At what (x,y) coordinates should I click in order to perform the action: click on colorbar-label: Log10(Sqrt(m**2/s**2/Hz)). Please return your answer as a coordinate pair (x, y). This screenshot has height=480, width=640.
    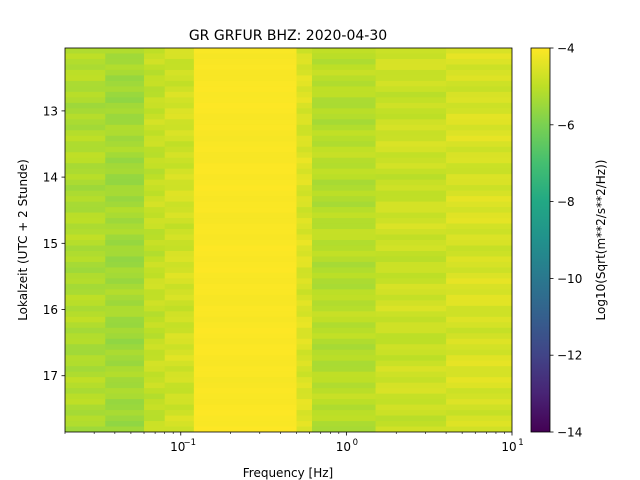
    Looking at the image, I should click on (601, 240).